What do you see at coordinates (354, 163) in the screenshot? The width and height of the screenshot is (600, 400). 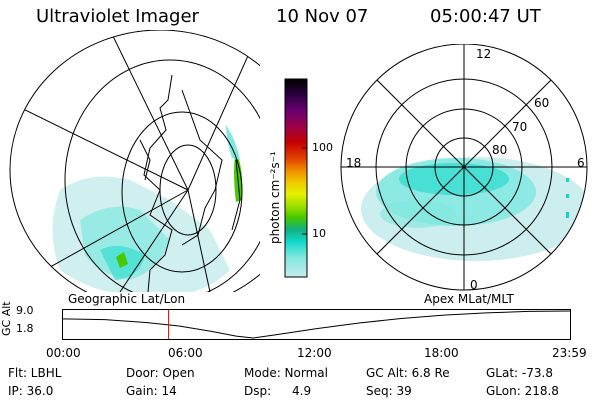 I see `mlt-label-18: 18` at bounding box center [354, 163].